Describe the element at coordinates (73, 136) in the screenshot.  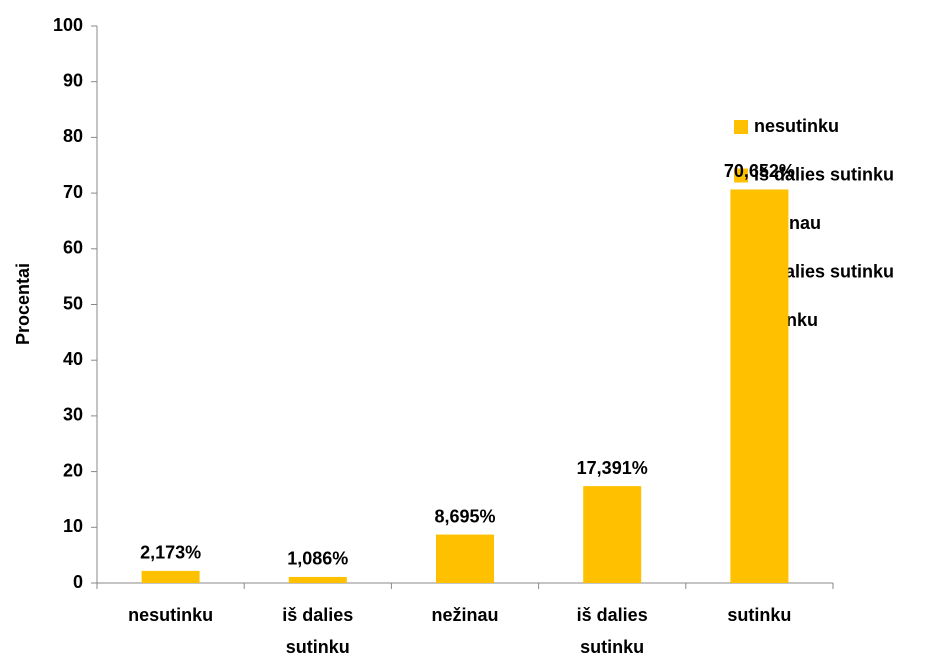
I see `y-tick-label: 80` at that location.